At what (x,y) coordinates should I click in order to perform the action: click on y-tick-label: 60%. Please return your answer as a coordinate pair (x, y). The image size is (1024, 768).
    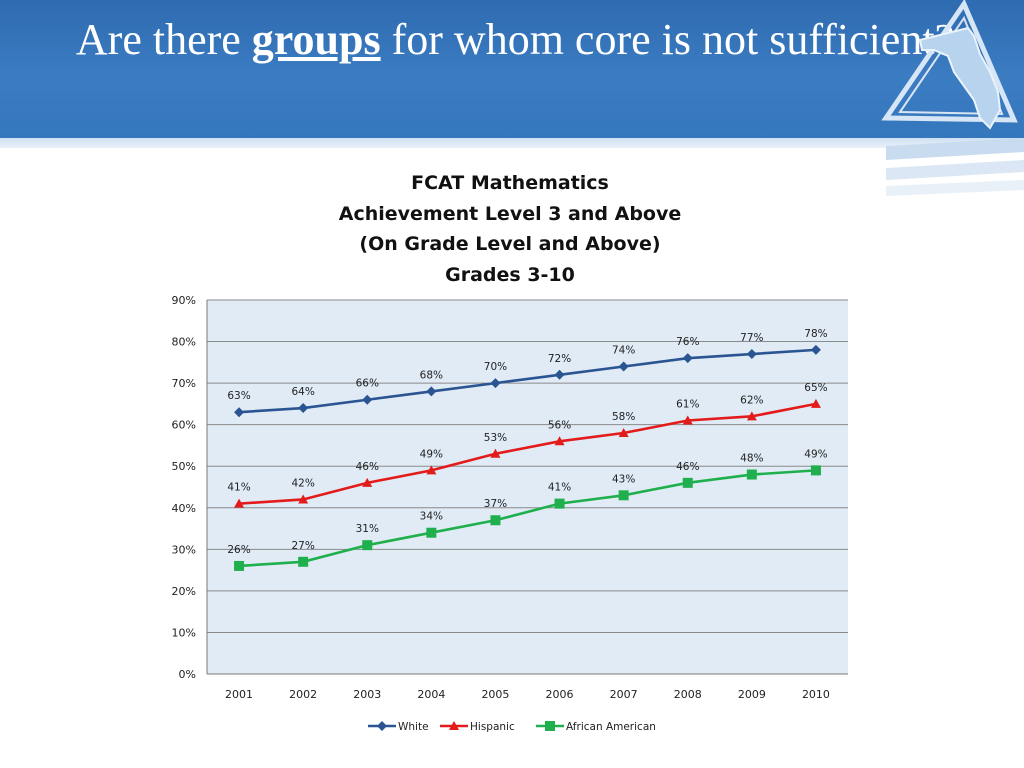
    Looking at the image, I should click on (184, 425).